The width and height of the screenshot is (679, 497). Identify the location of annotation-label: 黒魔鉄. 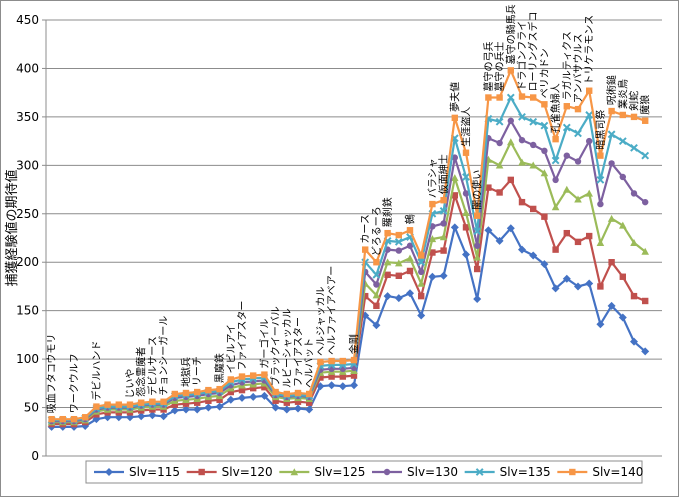
(219, 368).